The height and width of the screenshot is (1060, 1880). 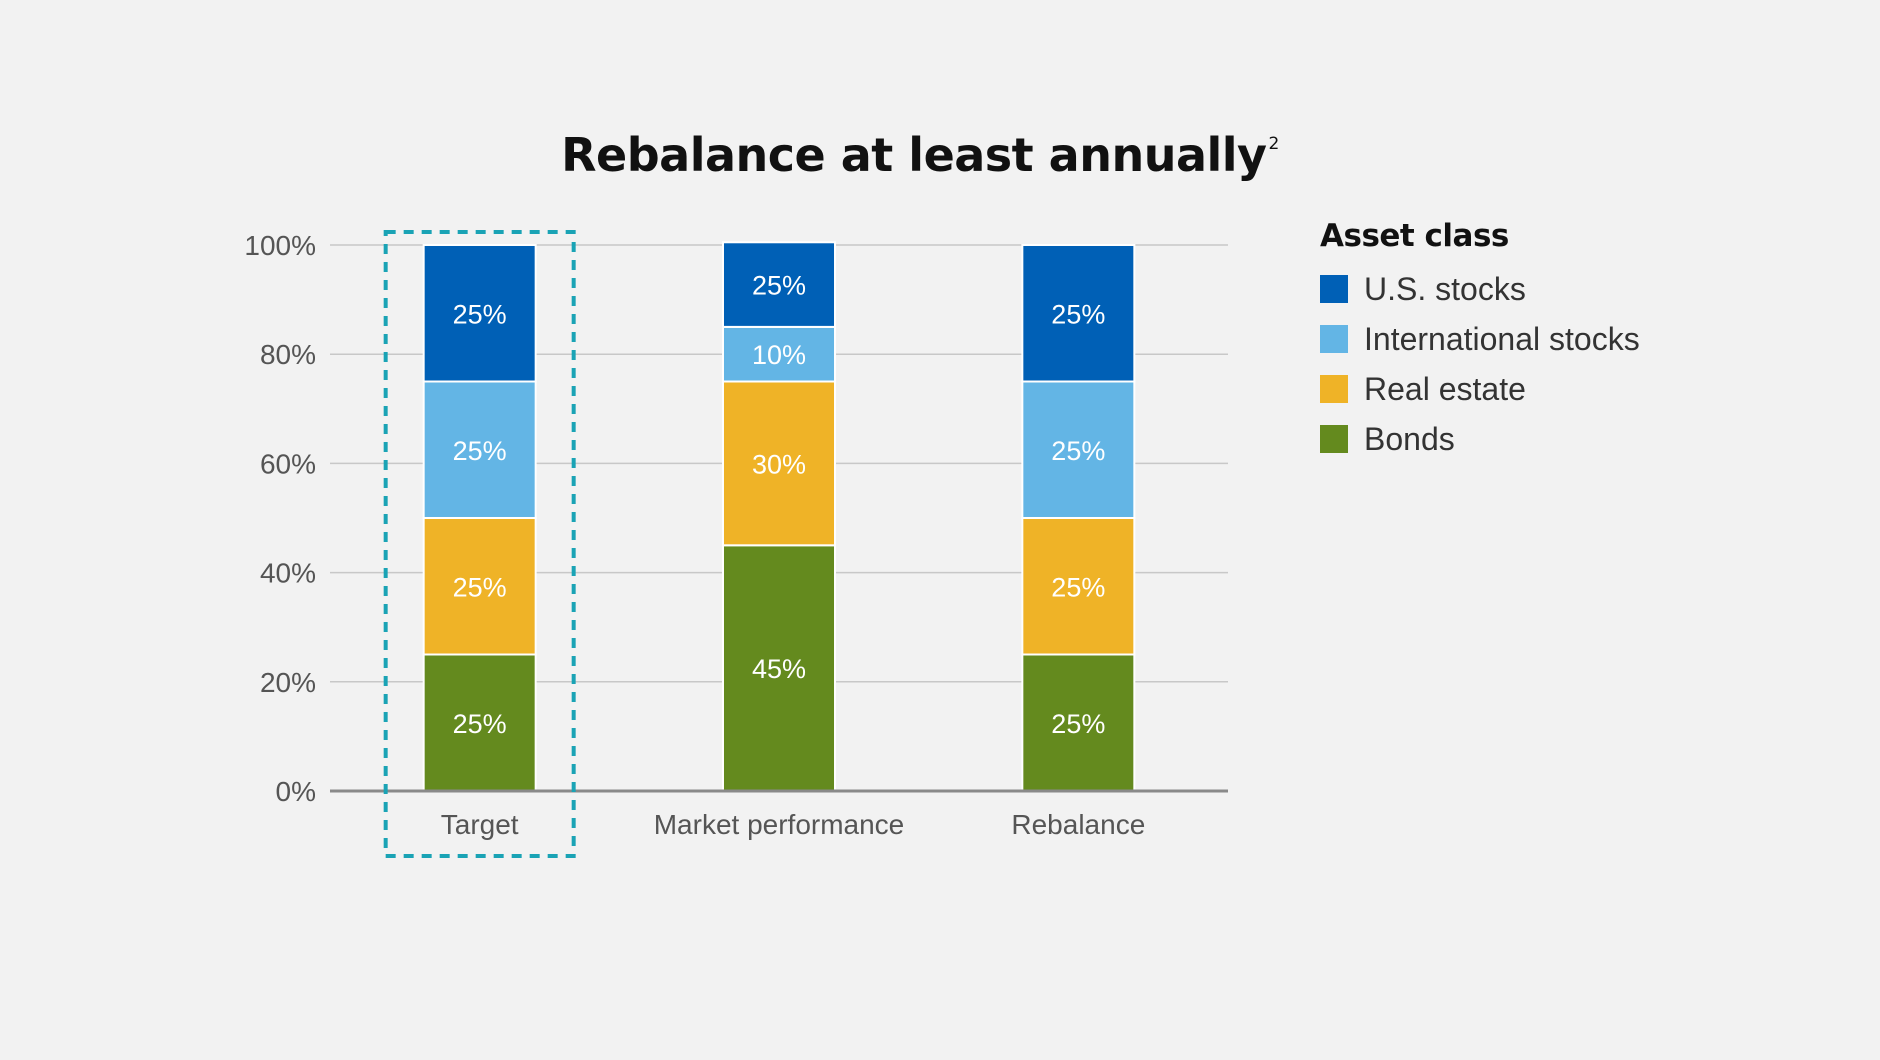 What do you see at coordinates (1078, 824) in the screenshot?
I see `x-category-label: Rebalance` at bounding box center [1078, 824].